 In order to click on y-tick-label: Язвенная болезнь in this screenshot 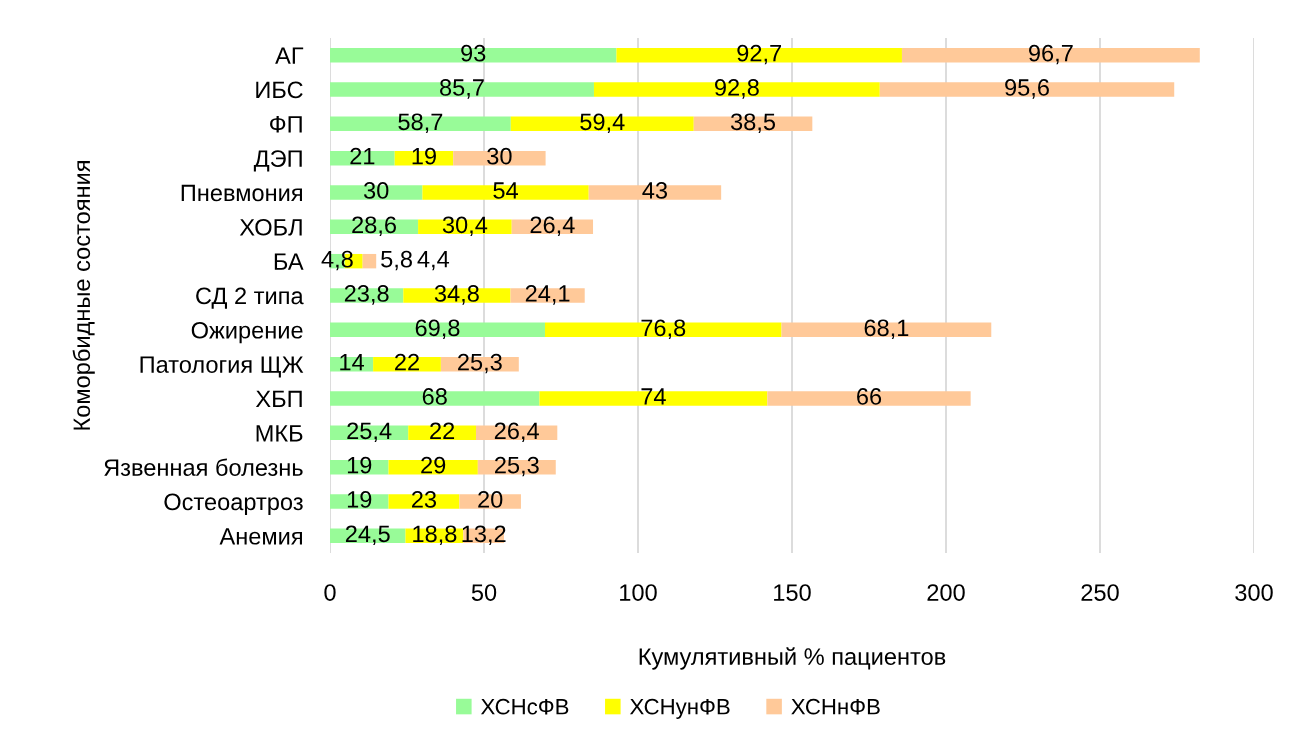, I will do `click(203, 467)`.